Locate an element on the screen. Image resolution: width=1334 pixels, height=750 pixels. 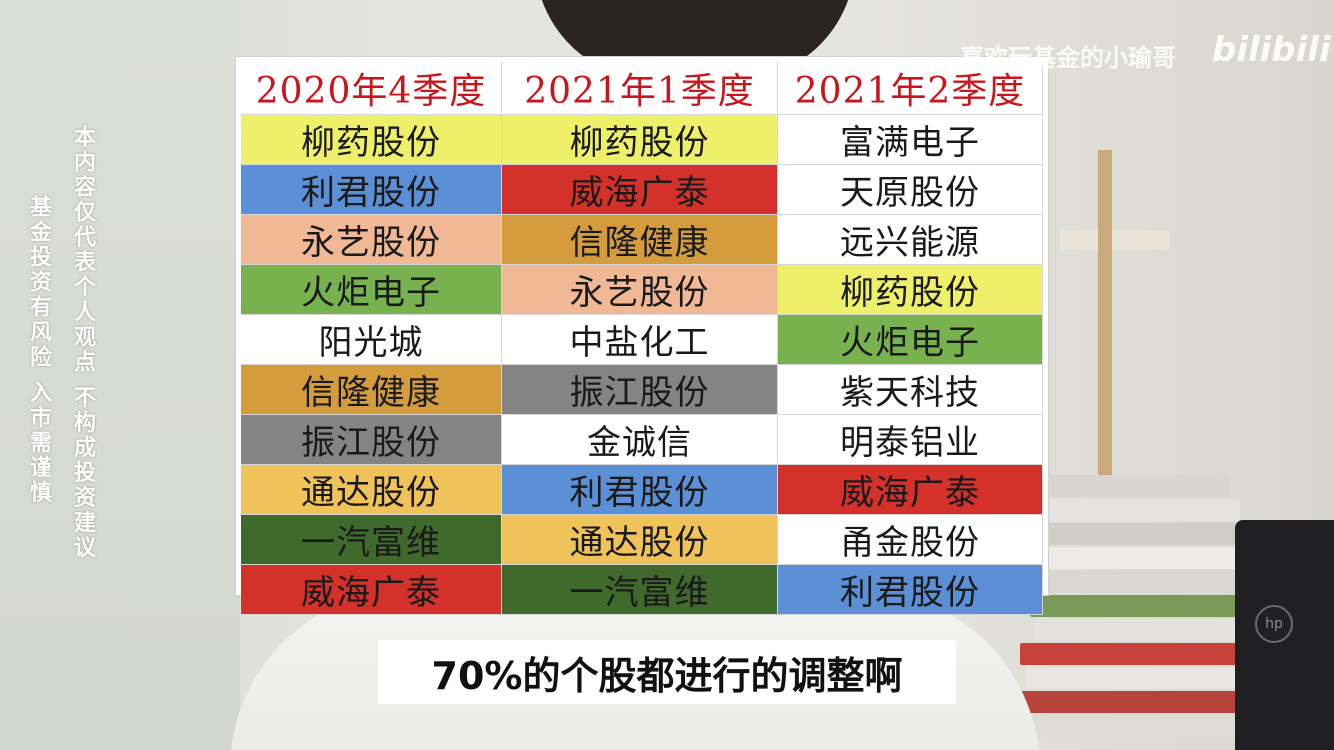
table-cell-q1-2021-row-2: 威海广泰 is located at coordinates (640, 190).